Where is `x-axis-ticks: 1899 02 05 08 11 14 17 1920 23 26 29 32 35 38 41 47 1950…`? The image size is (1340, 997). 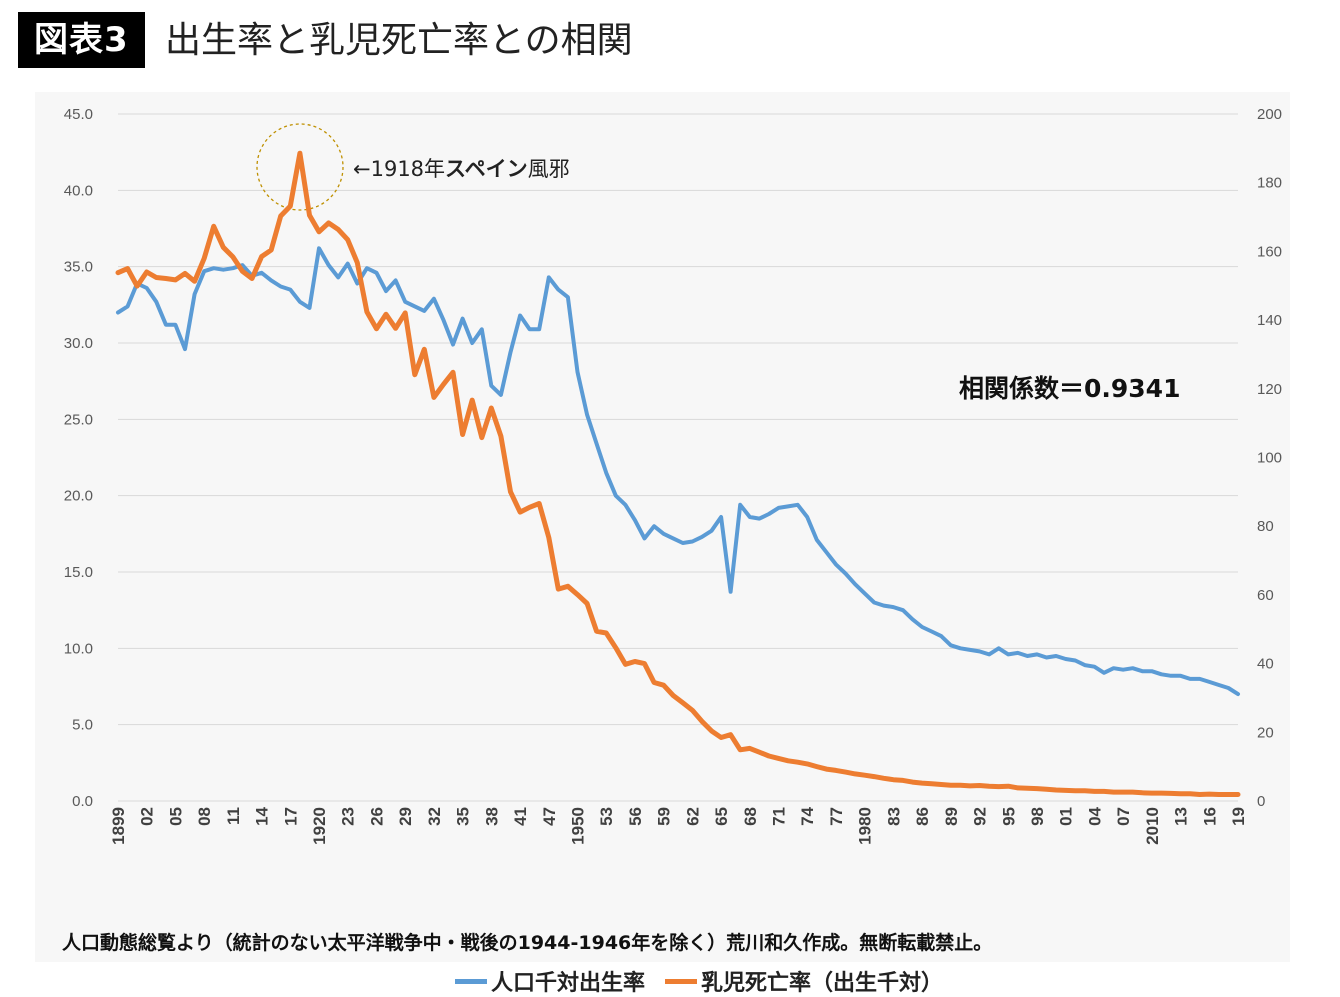 x-axis-ticks: 1899 02 05 08 11 14 17 1920 23 26 29 32 35 38 41 47 1950… is located at coordinates (678, 825).